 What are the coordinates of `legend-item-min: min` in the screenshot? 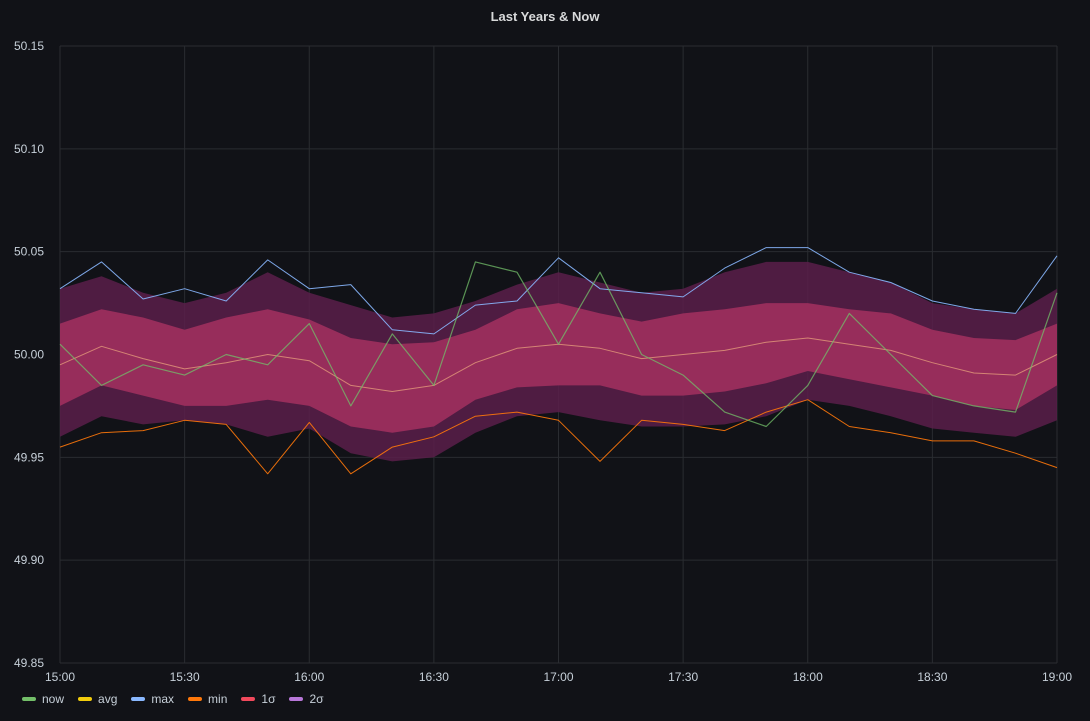 It's located at (207, 699).